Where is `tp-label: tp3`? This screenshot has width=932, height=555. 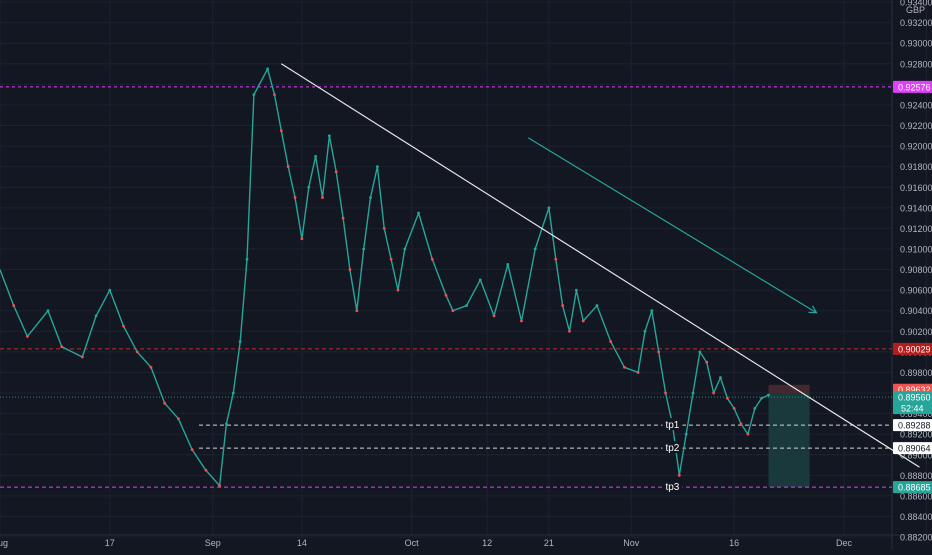 tp-label: tp3 is located at coordinates (672, 487).